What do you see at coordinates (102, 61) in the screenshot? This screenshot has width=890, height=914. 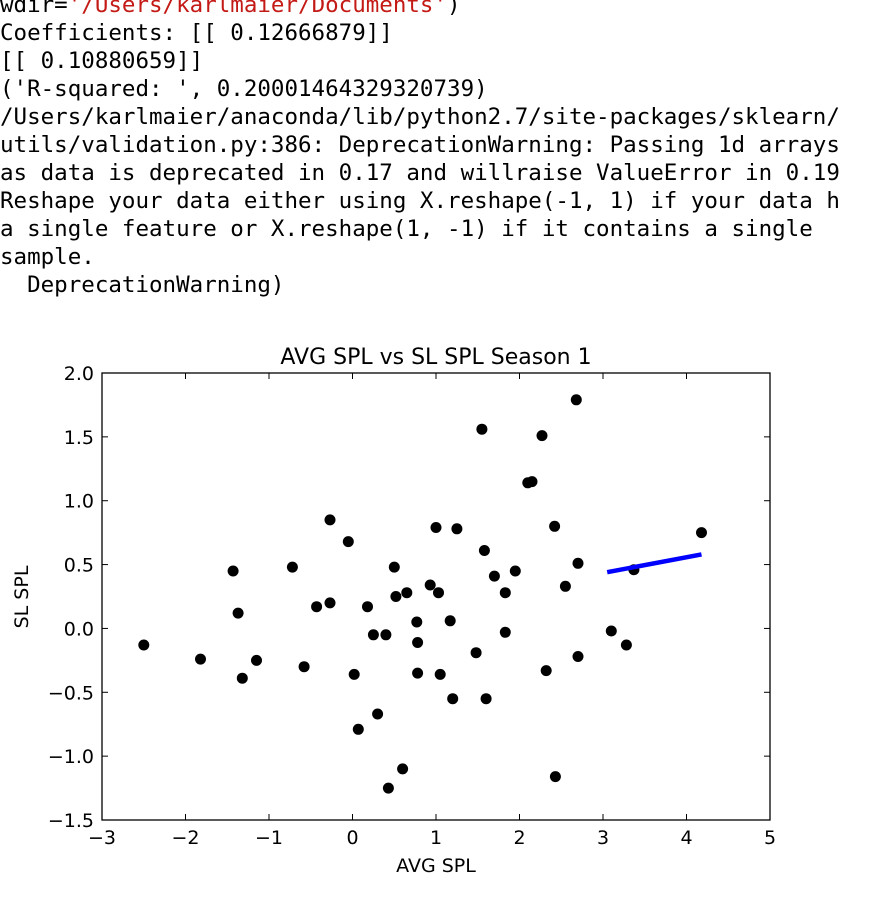 I see `console-line-intercept: [[ 0.10880659]]` at bounding box center [102, 61].